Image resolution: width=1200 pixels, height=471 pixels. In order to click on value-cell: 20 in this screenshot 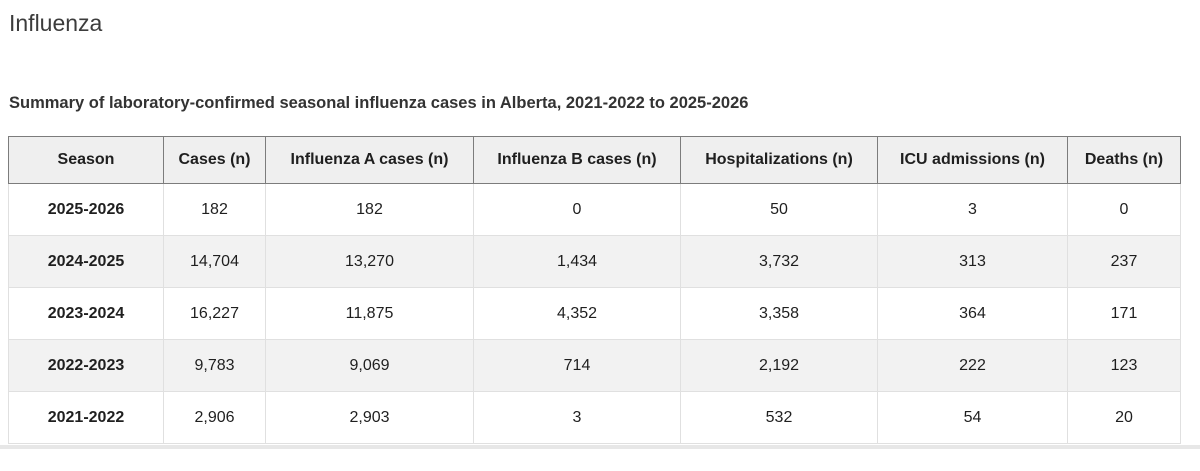, I will do `click(1124, 417)`.